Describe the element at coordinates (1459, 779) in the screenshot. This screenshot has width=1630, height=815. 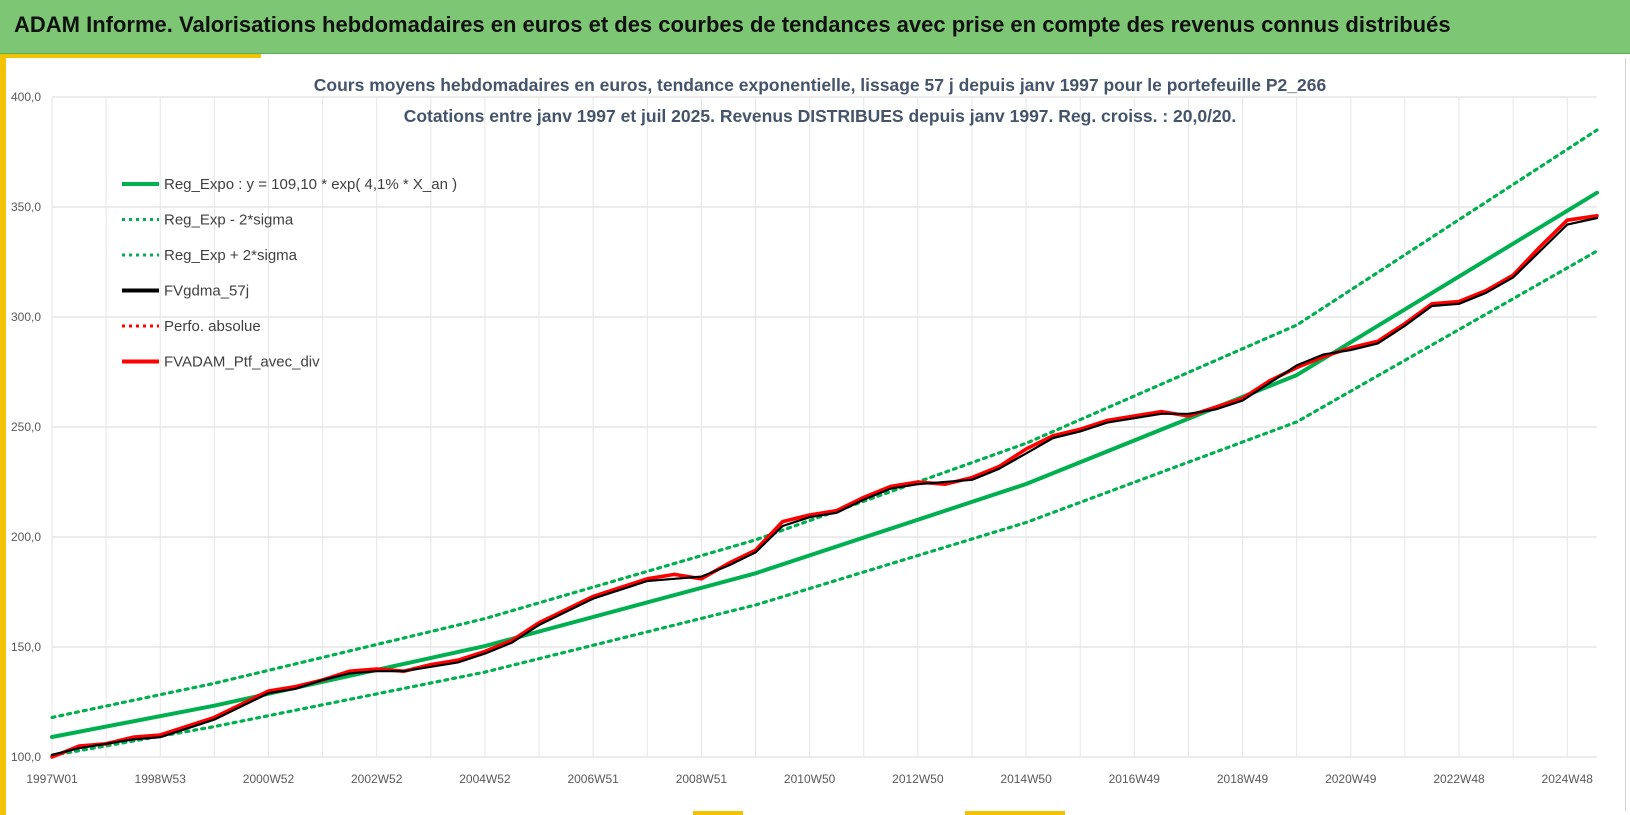
I see `x-tick-label: 2022W48` at that location.